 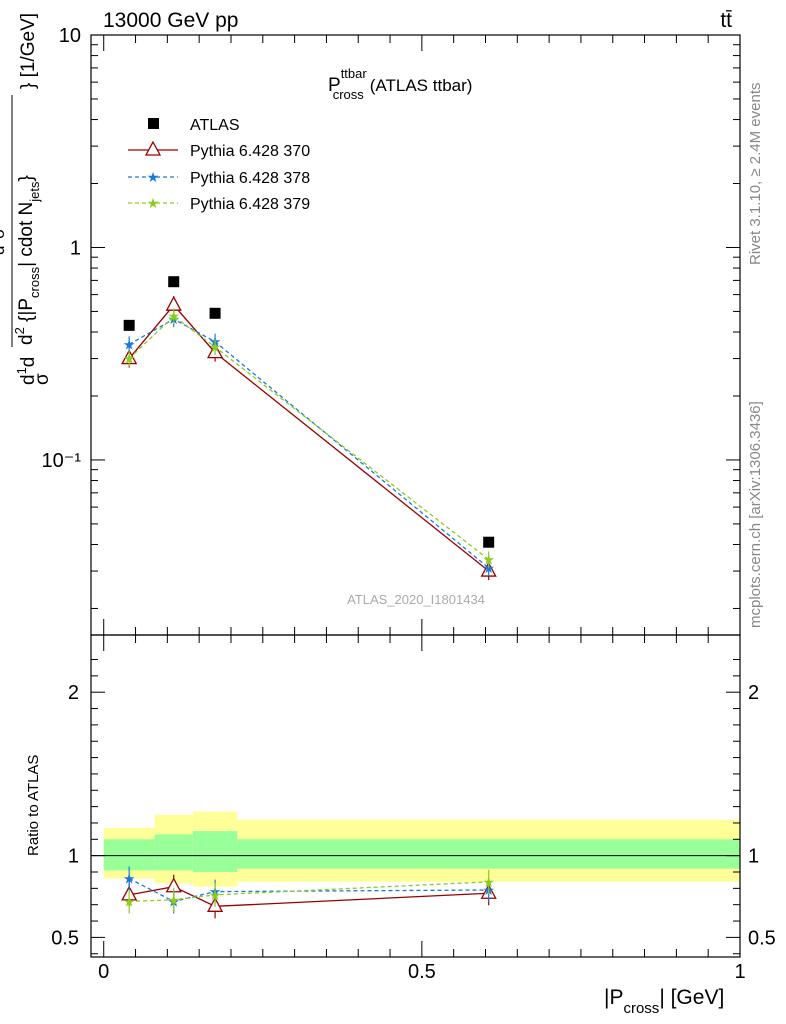 What do you see at coordinates (4, 235) in the screenshot?
I see `svg-text: d2σfid` at bounding box center [4, 235].